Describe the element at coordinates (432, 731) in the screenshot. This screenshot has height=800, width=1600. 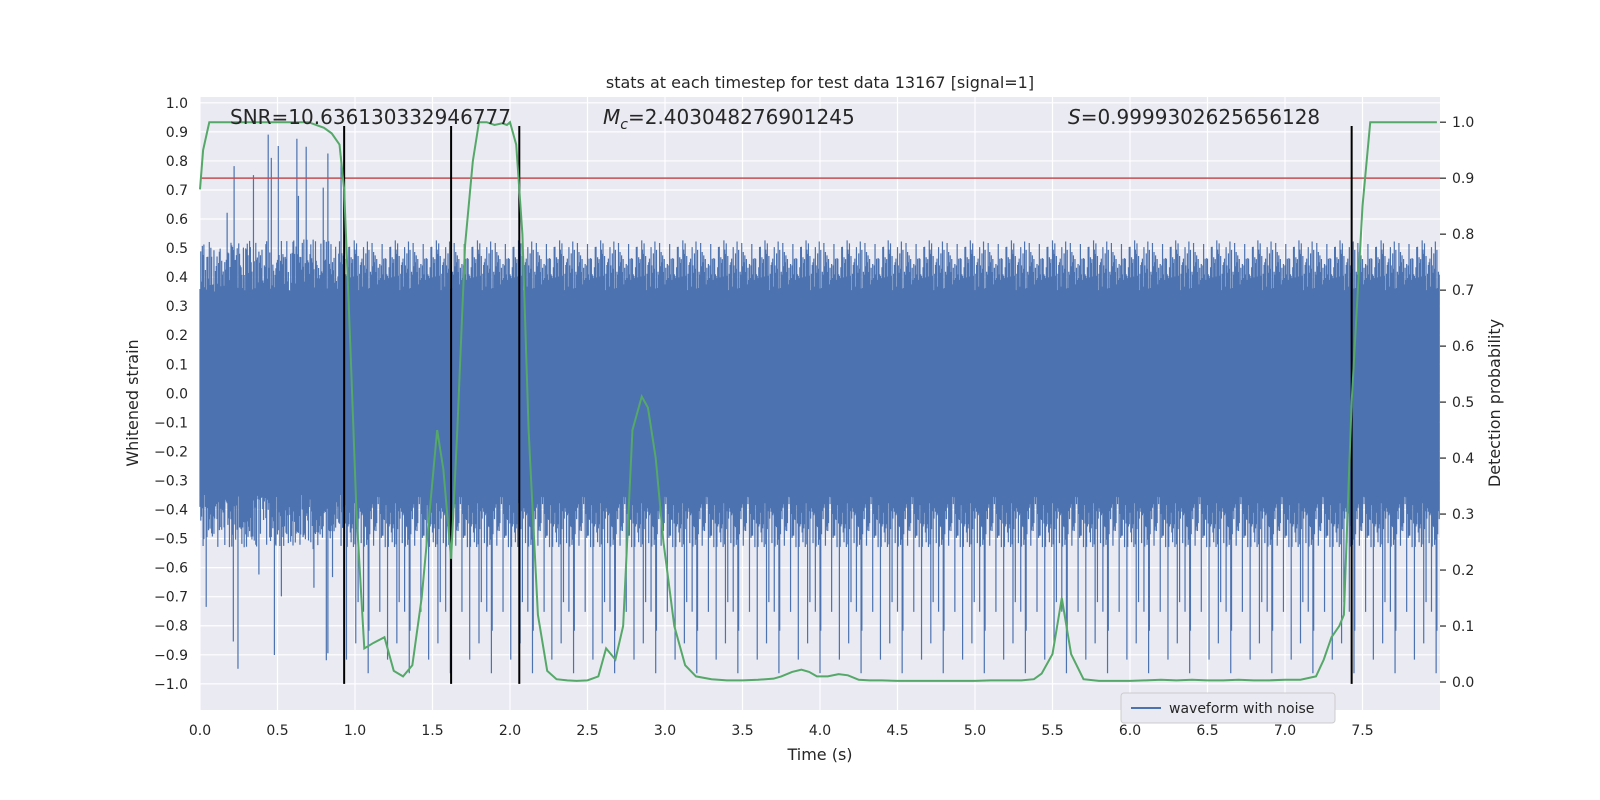
I see `x-tick-label: 1.5` at that location.